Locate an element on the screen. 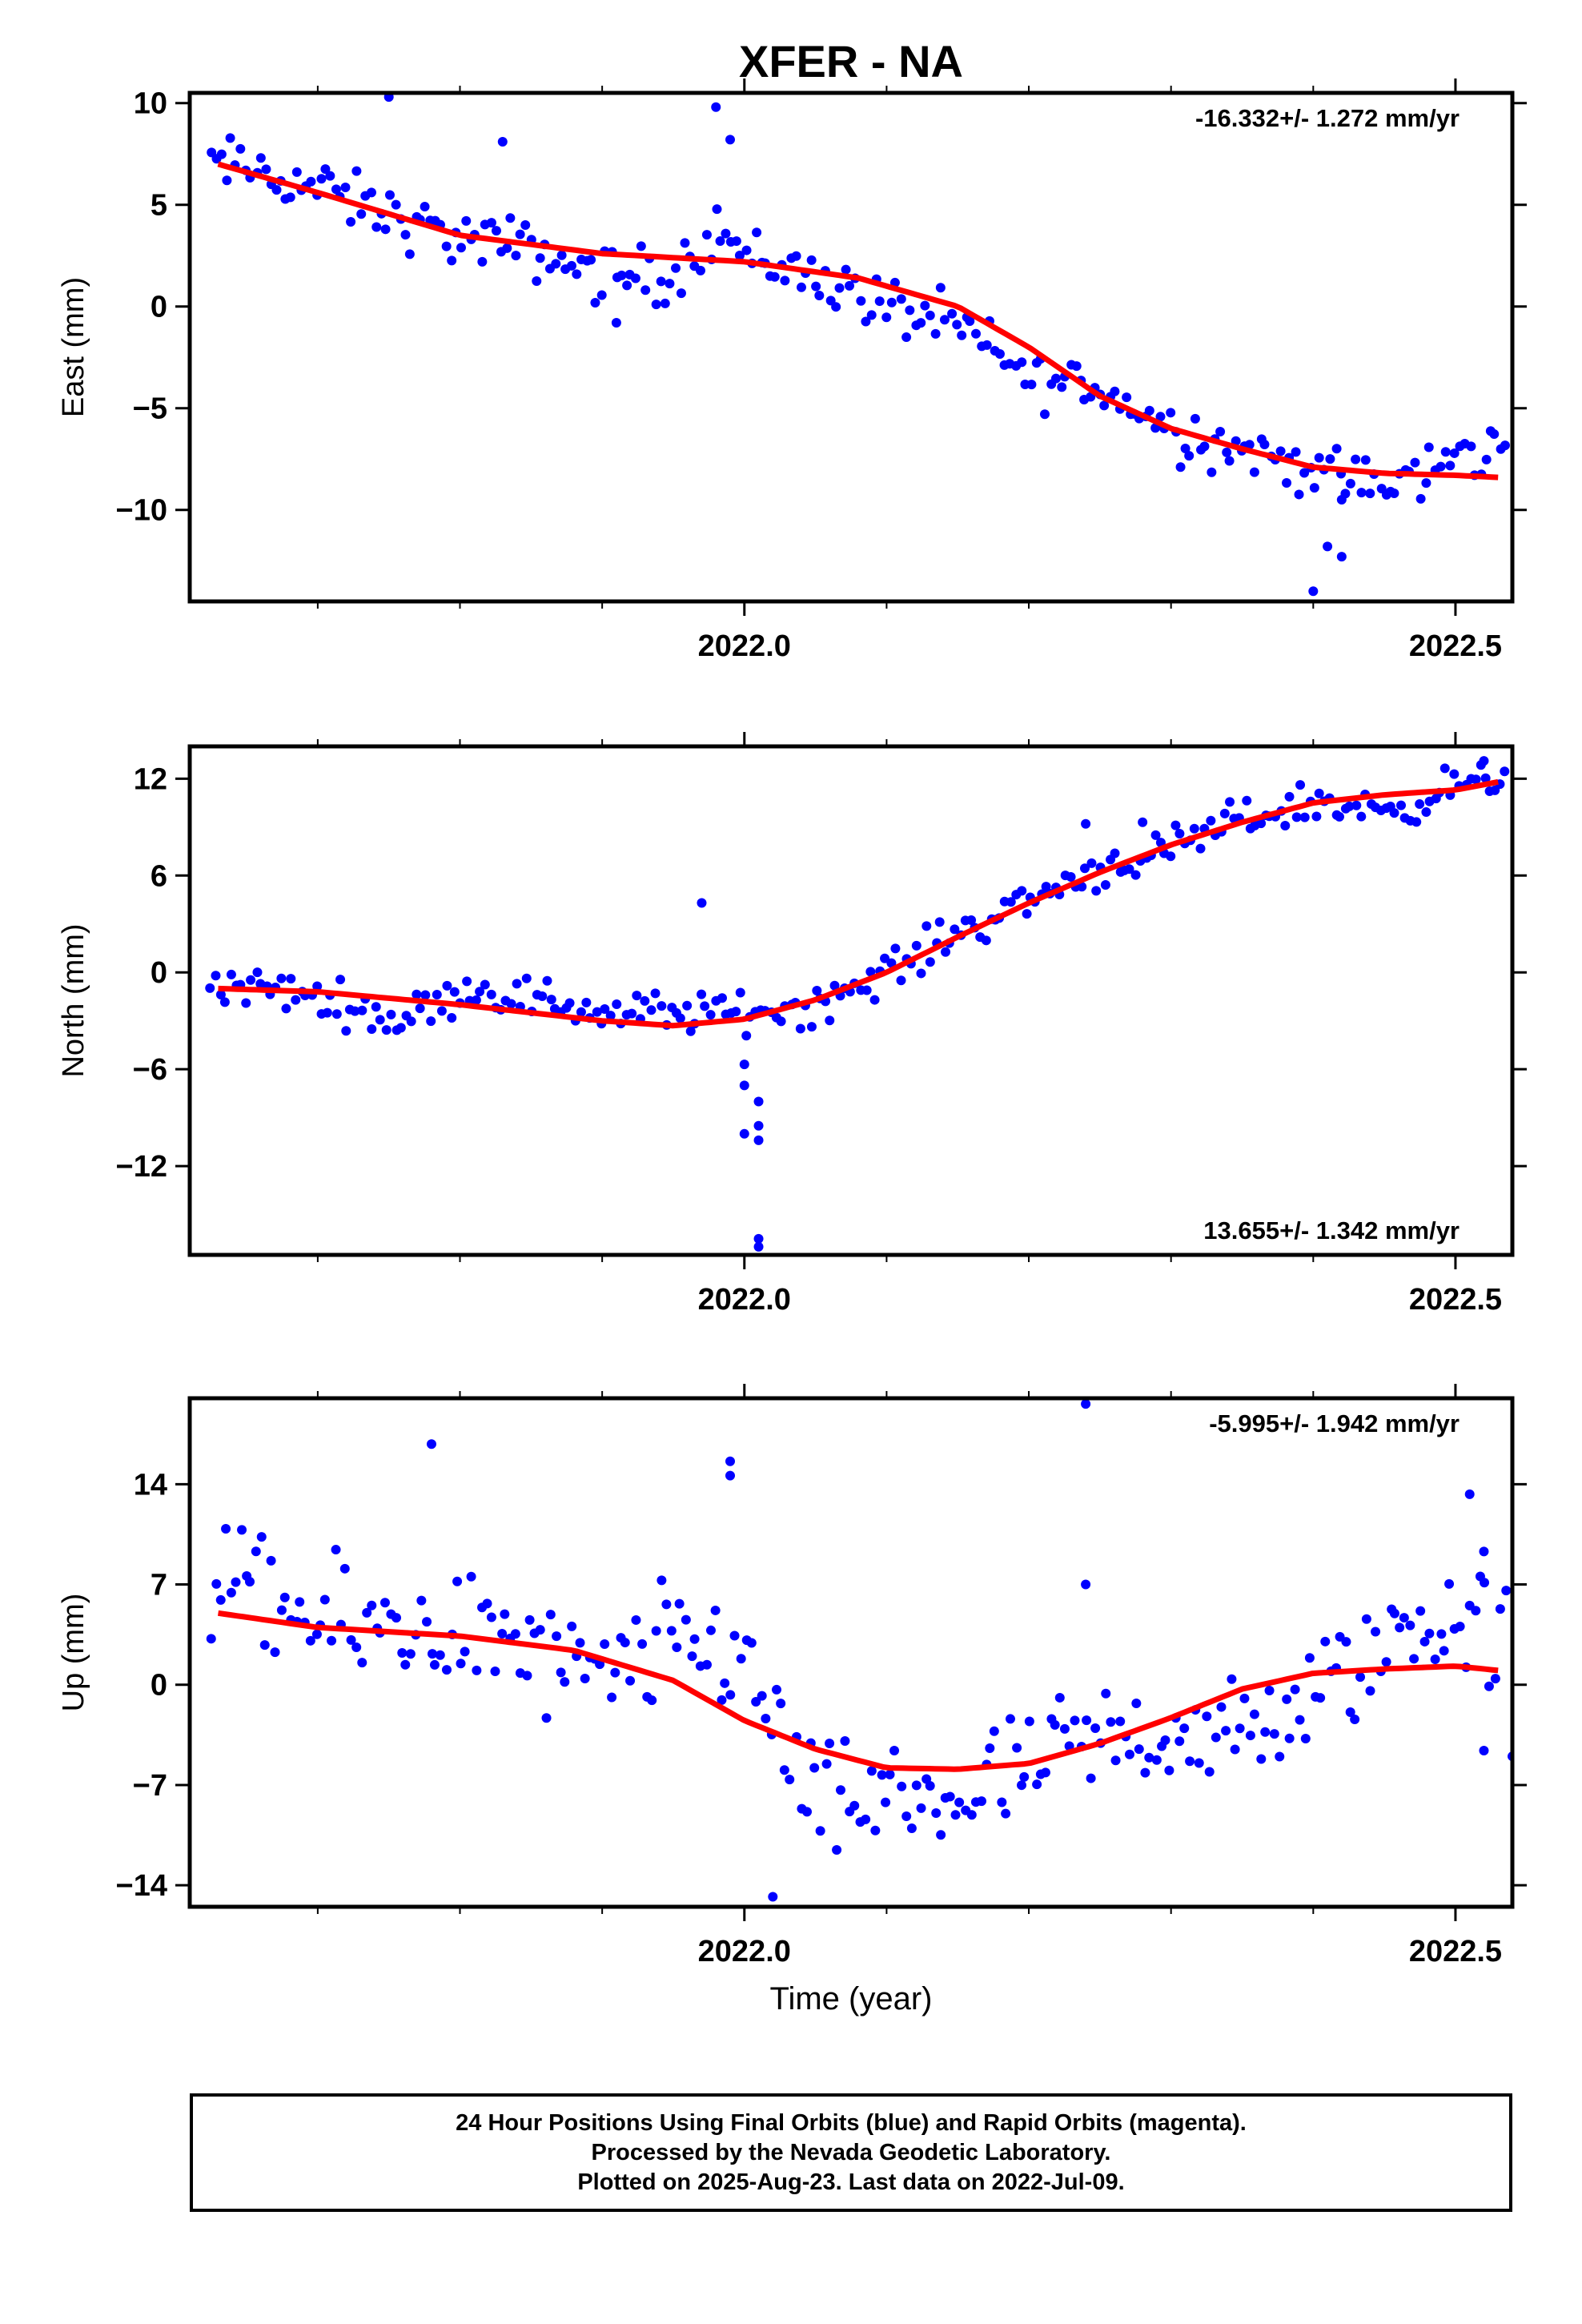 The width and height of the screenshot is (1582, 2324). y-tick-label: −6 is located at coordinates (150, 1070).